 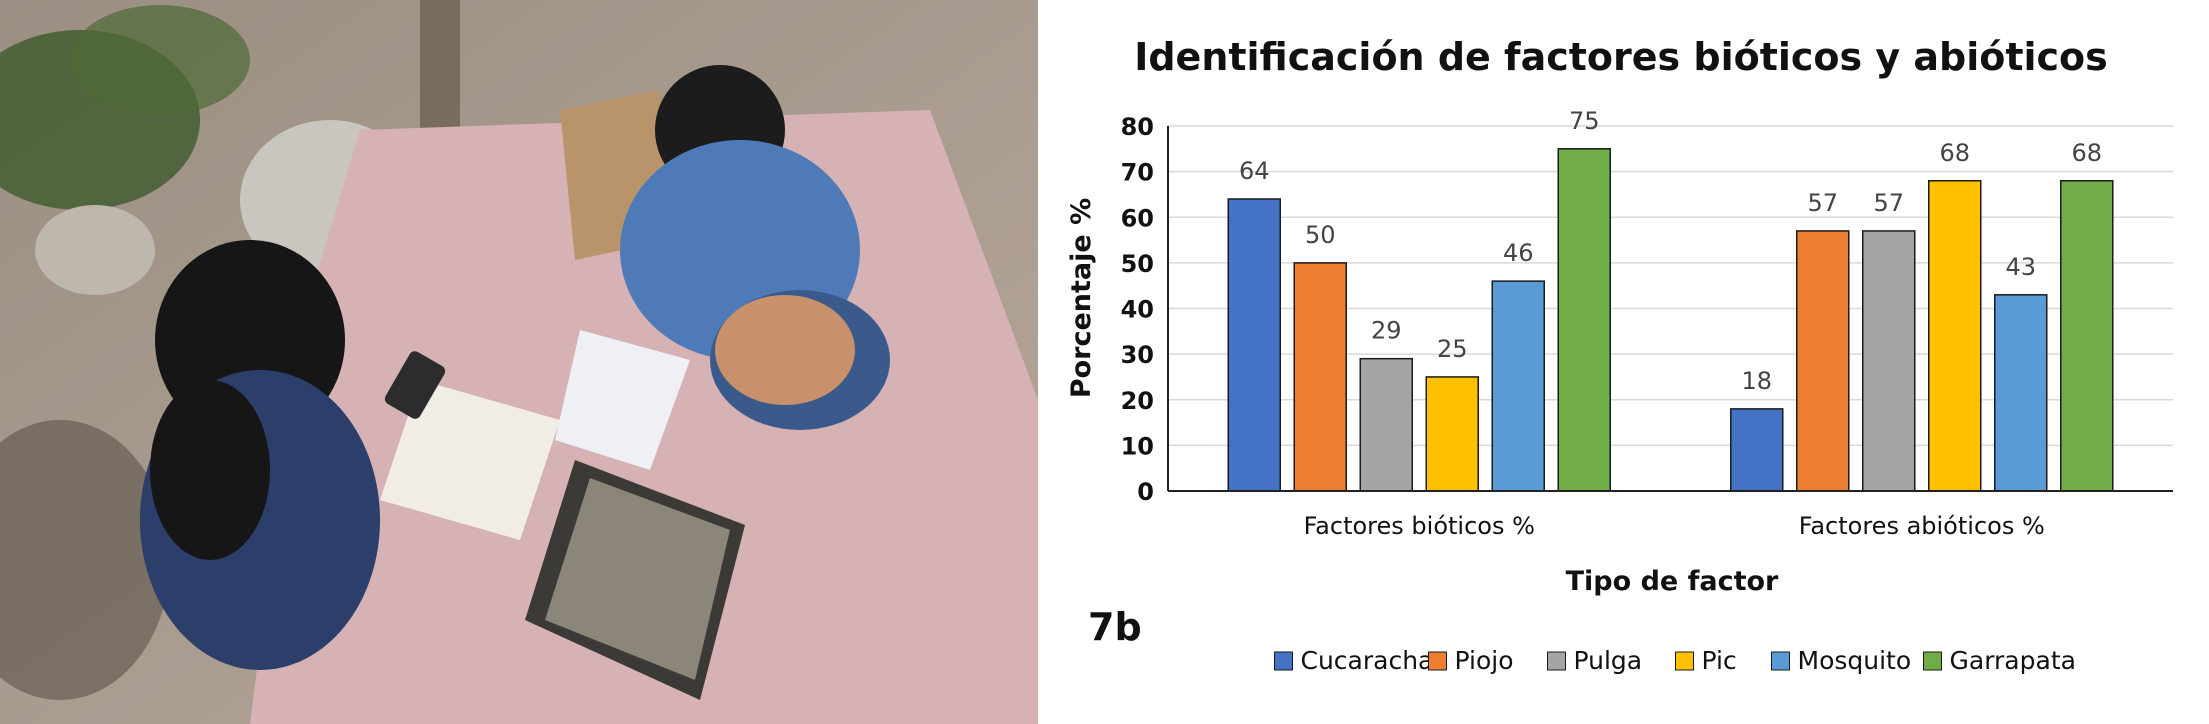 What do you see at coordinates (1756, 381) in the screenshot?
I see `data-label: 18` at bounding box center [1756, 381].